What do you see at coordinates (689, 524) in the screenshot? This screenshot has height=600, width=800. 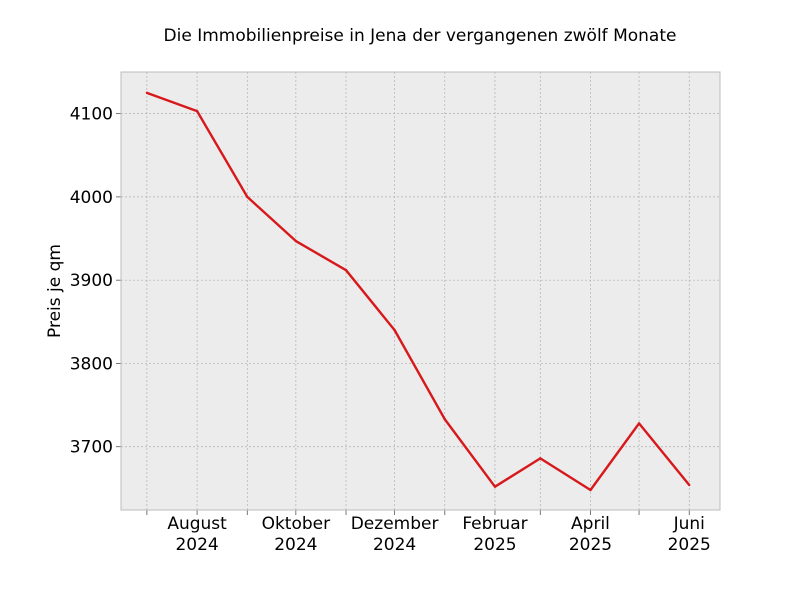 I see `x-tick-label: Juni` at bounding box center [689, 524].